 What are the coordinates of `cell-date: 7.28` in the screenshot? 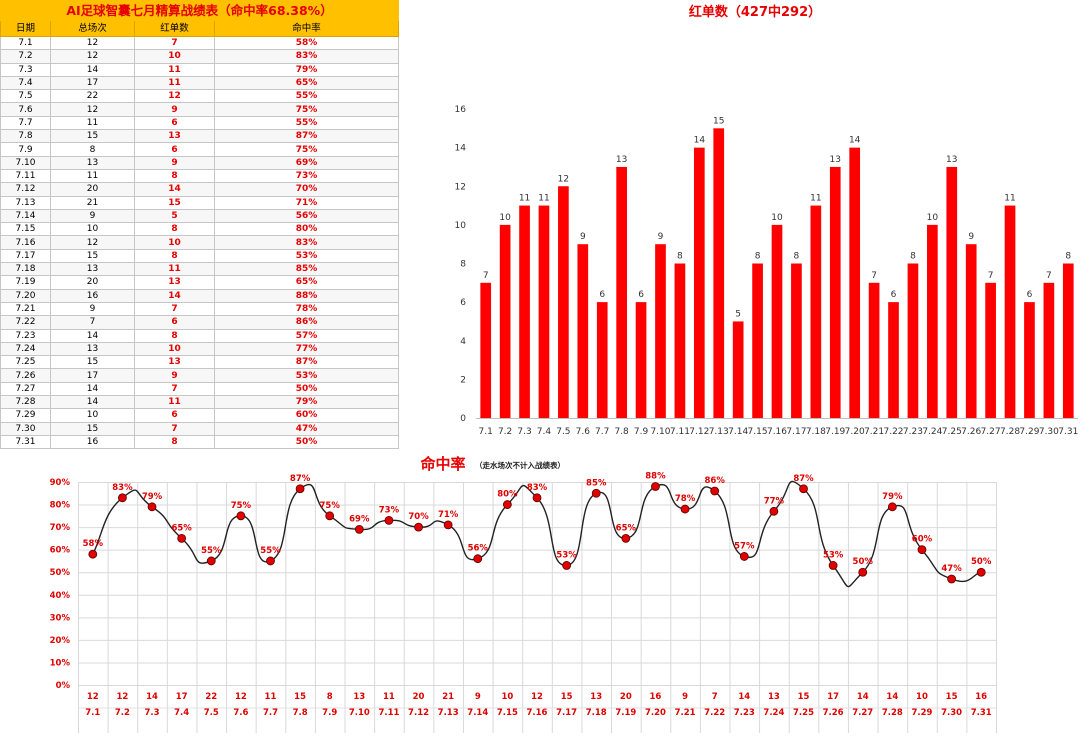 It's located at (25, 402).